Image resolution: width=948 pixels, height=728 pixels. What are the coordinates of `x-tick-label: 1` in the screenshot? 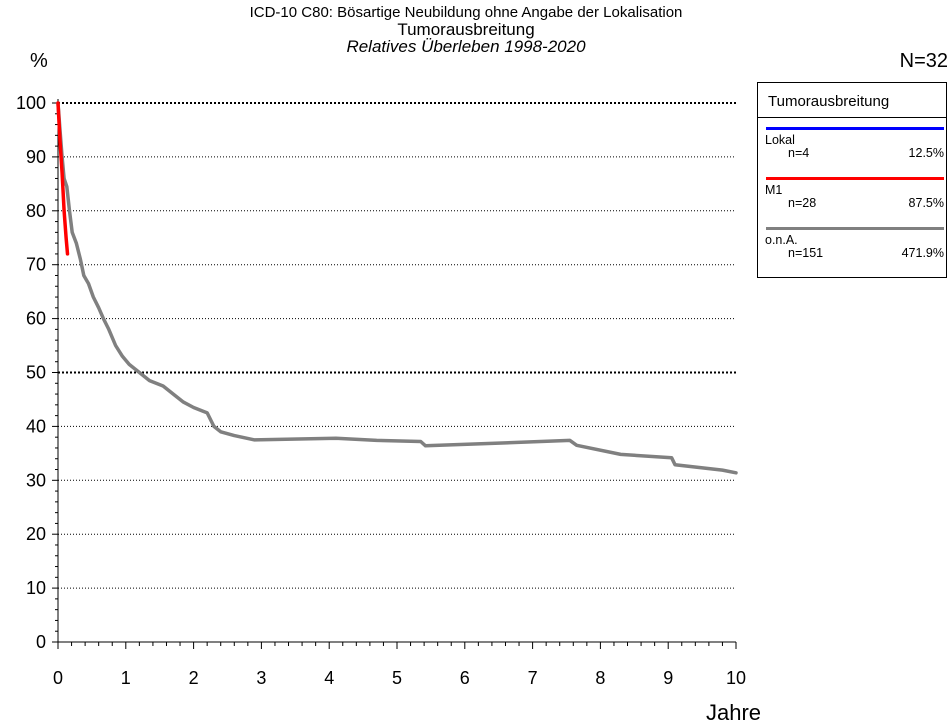 It's located at (126, 678).